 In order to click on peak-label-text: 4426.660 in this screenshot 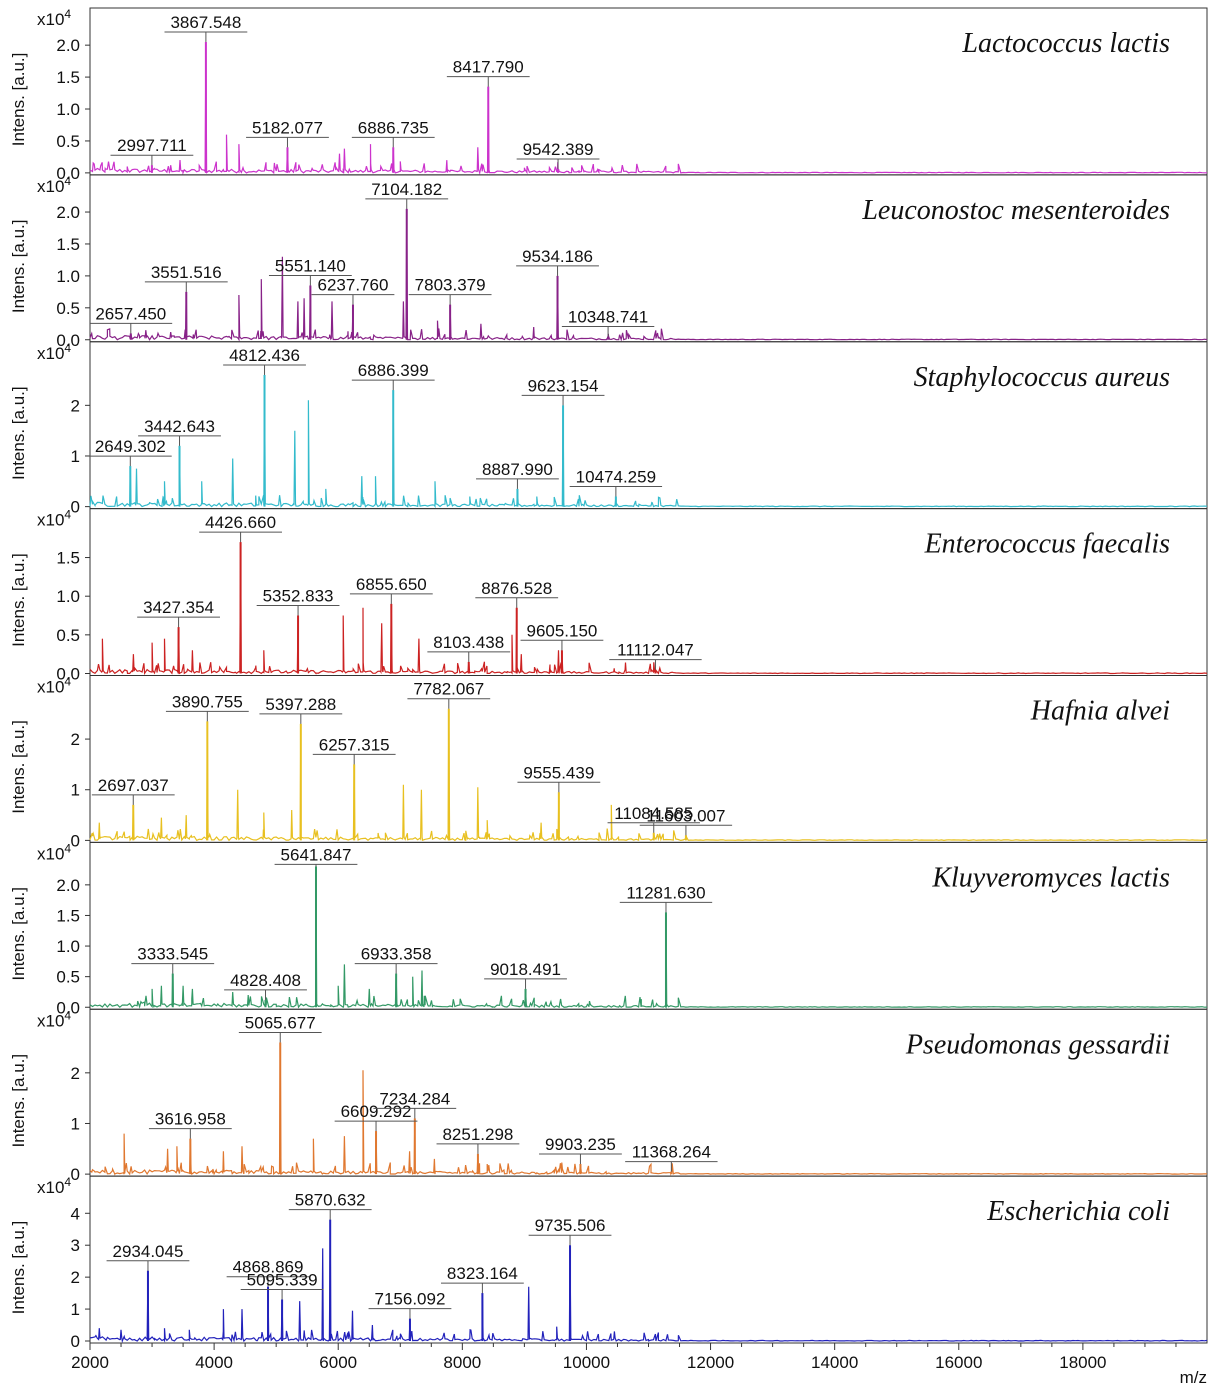, I will do `click(240, 522)`.